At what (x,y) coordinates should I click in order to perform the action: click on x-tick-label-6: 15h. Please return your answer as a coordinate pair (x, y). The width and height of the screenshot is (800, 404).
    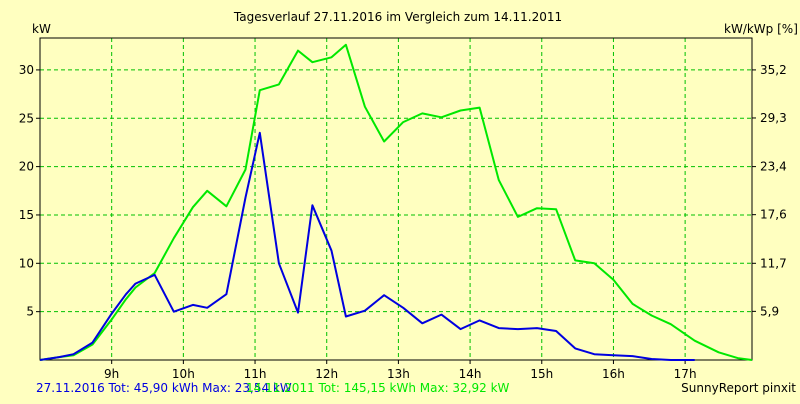
    Looking at the image, I should click on (541, 374).